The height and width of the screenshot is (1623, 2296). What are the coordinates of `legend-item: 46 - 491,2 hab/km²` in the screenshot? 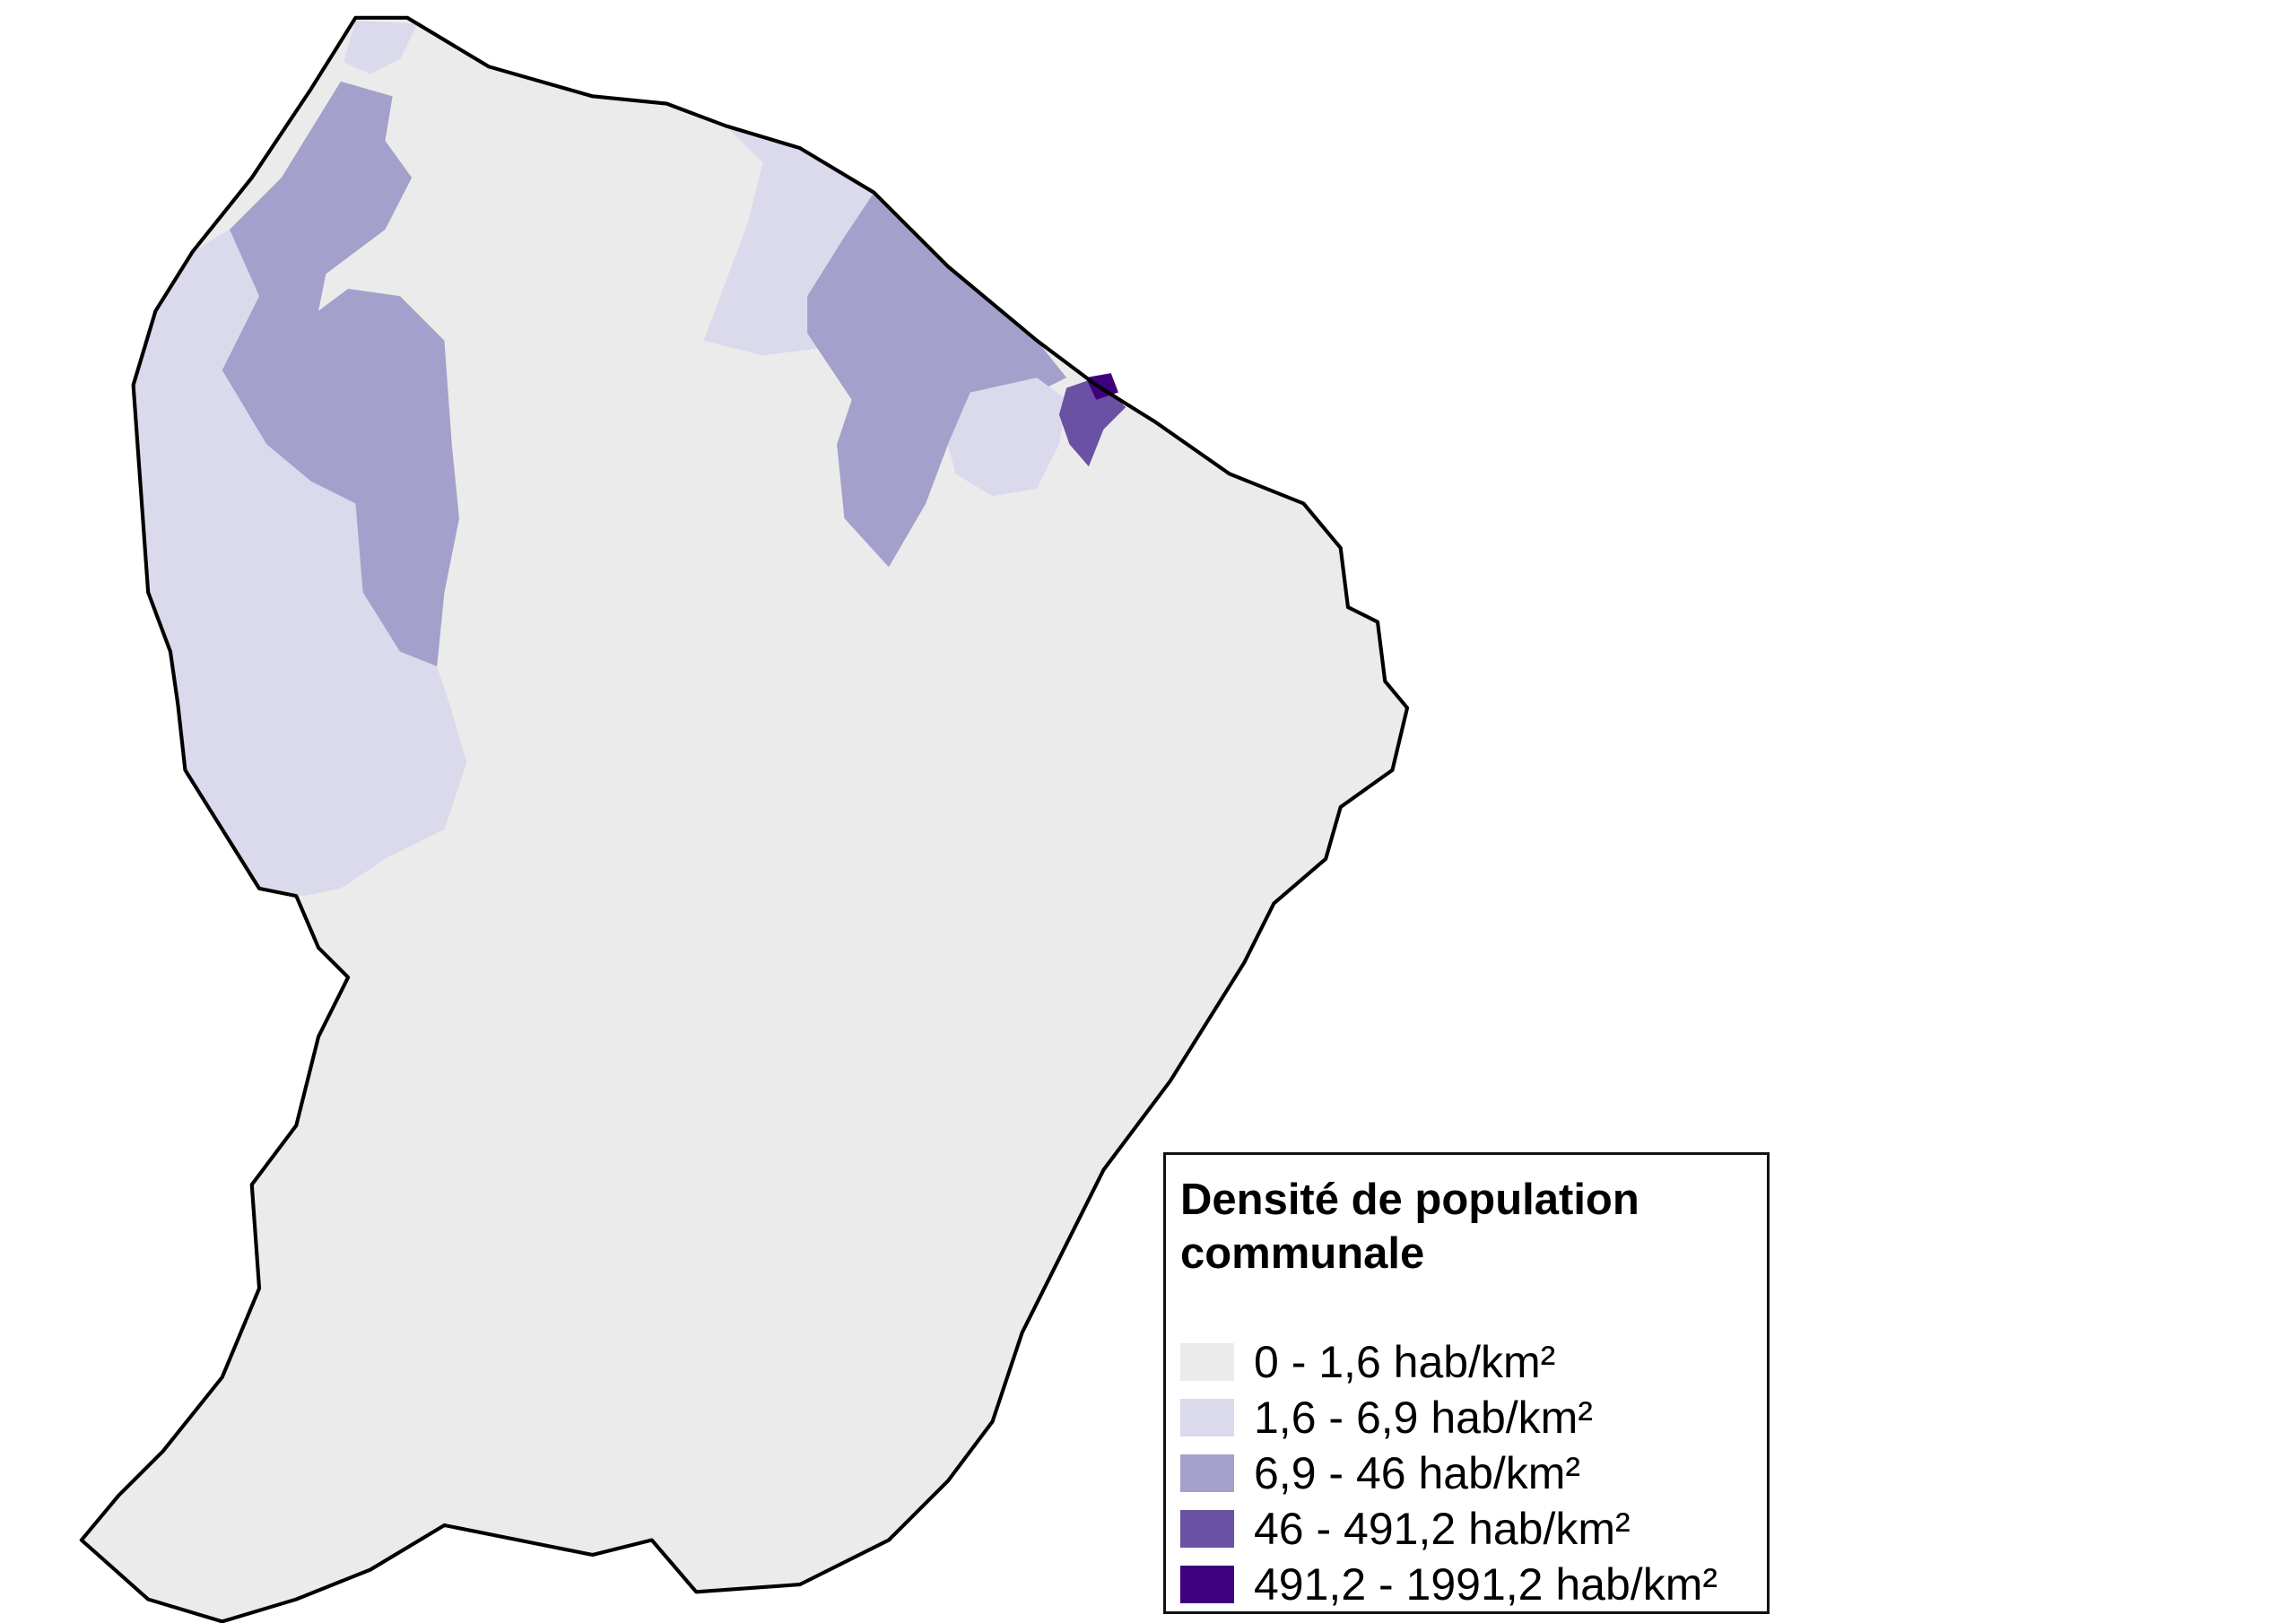 It's located at (1449, 1529).